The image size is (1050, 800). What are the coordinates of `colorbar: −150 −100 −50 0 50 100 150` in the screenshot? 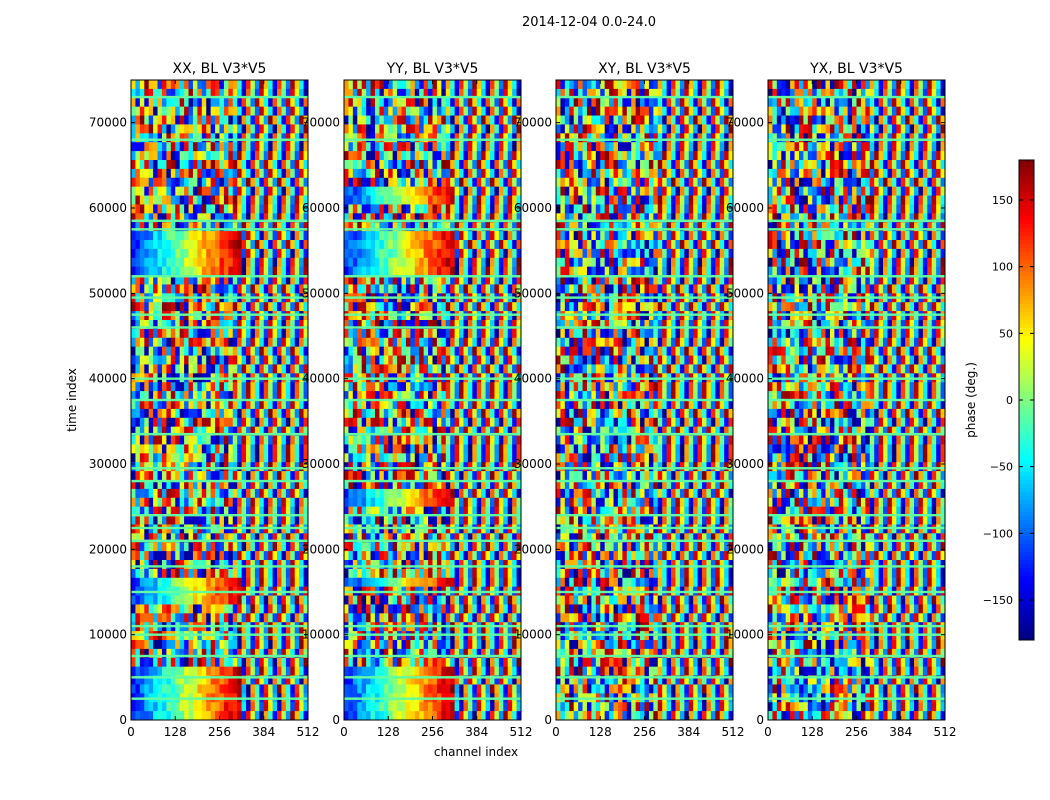 It's located at (1009, 400).